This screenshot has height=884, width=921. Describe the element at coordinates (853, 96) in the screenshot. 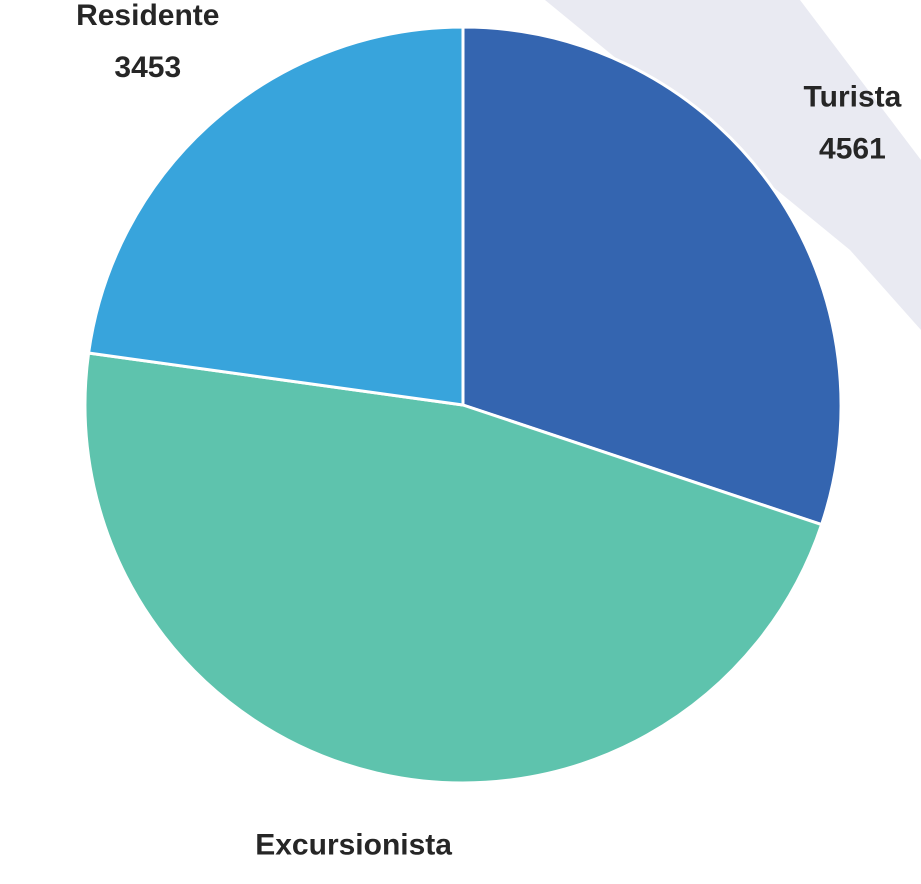

I see `slice-label: Turista` at that location.